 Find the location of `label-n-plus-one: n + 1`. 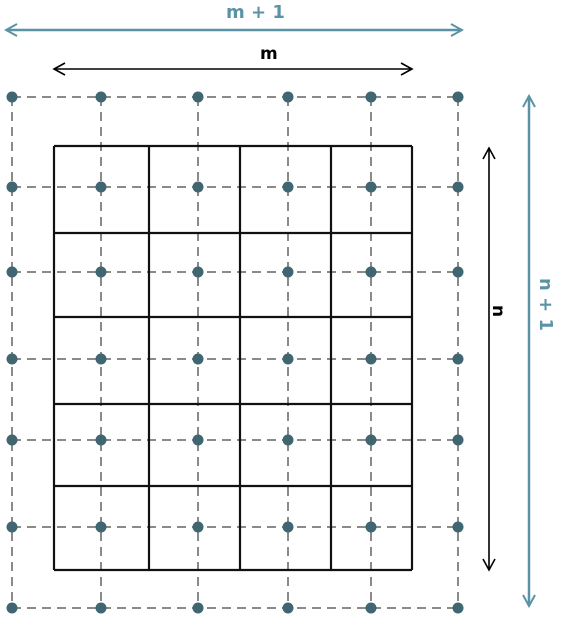

label-n-plus-one: n + 1 is located at coordinates (545, 304).